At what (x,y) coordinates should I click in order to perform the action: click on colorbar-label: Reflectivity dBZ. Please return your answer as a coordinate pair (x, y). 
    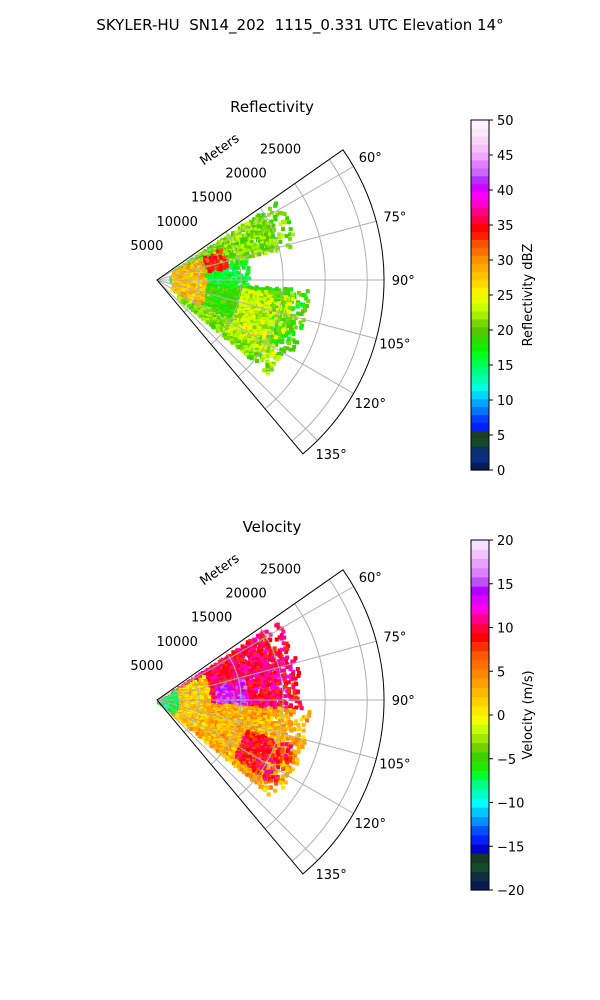
    Looking at the image, I should click on (528, 295).